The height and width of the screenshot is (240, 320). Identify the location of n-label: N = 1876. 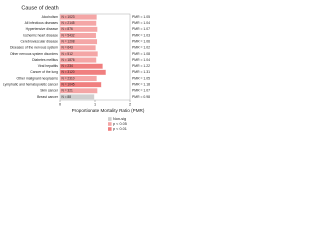
(68, 60).